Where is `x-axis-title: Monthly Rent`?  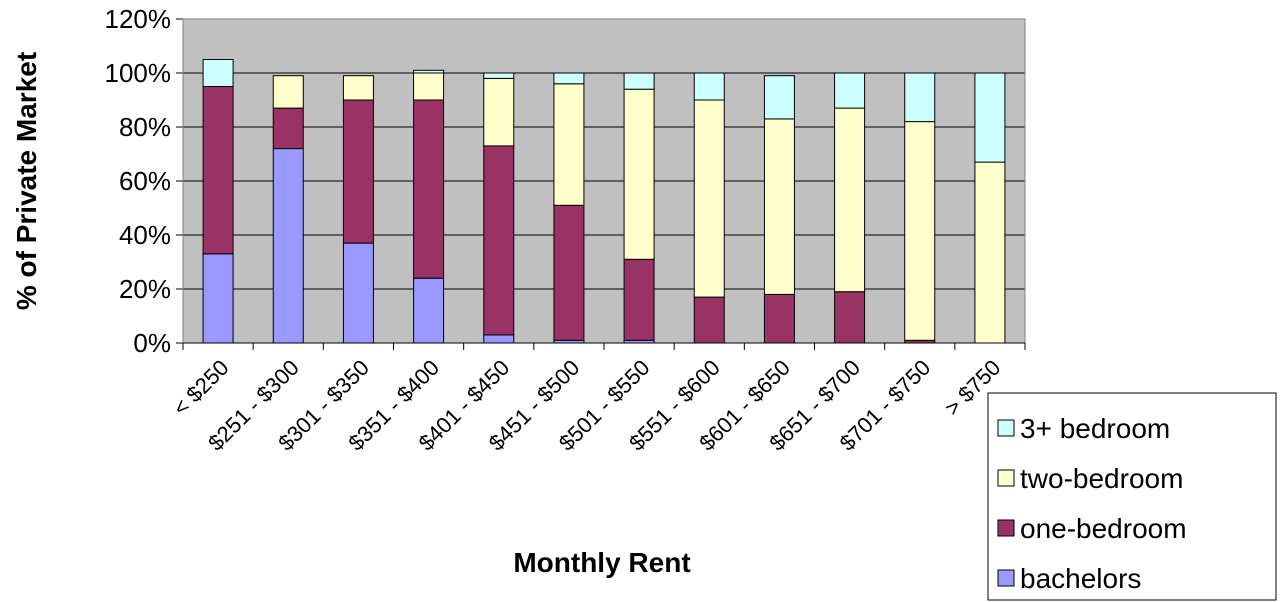 x-axis-title: Monthly Rent is located at coordinates (601, 562).